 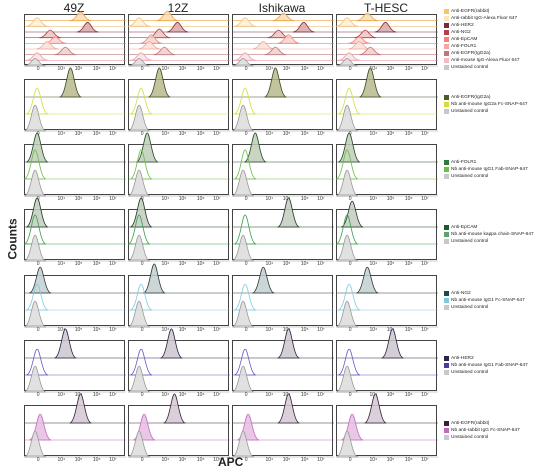 I want to click on legend-label: Nb anti-mouse IgG2a Fc-SNAP-647, so click(x=489, y=104).